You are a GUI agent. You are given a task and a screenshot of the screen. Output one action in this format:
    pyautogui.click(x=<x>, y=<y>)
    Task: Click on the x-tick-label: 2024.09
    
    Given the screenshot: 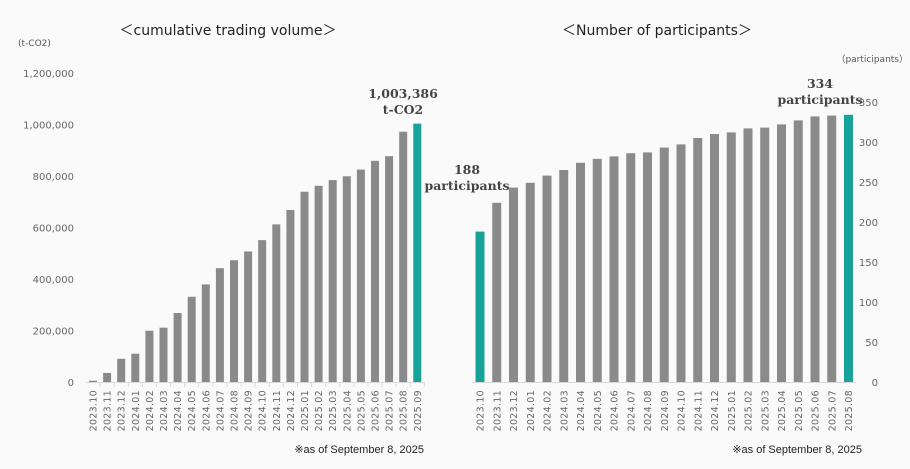 What is the action you would take?
    pyautogui.click(x=249, y=410)
    